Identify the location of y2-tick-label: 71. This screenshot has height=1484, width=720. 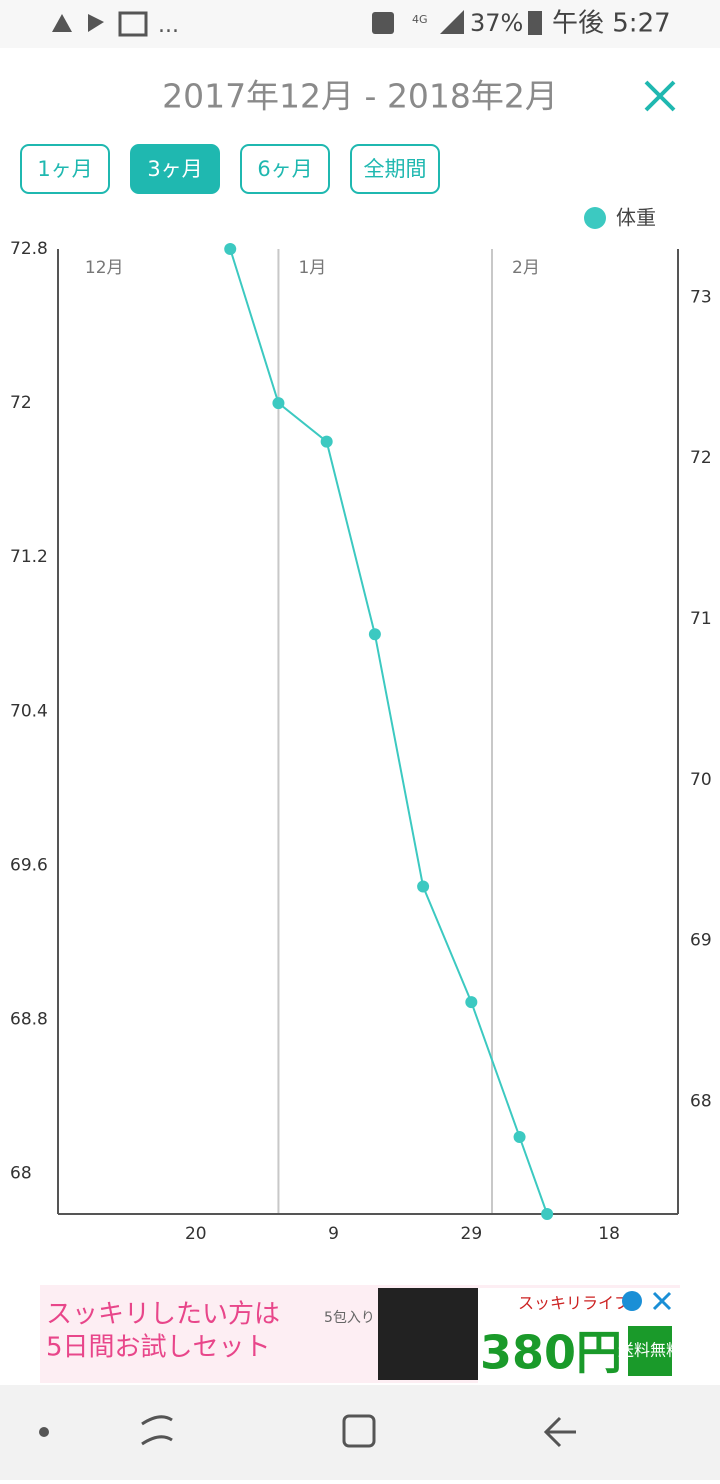
(701, 619).